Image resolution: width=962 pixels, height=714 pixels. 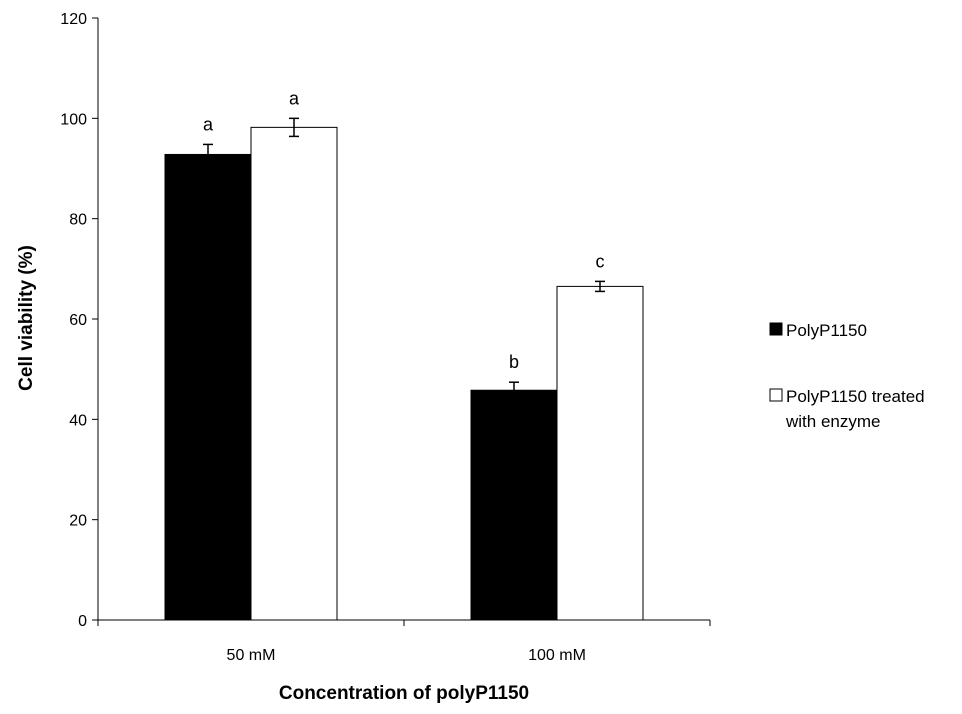 What do you see at coordinates (557, 655) in the screenshot?
I see `x-tick-label: 100 mM` at bounding box center [557, 655].